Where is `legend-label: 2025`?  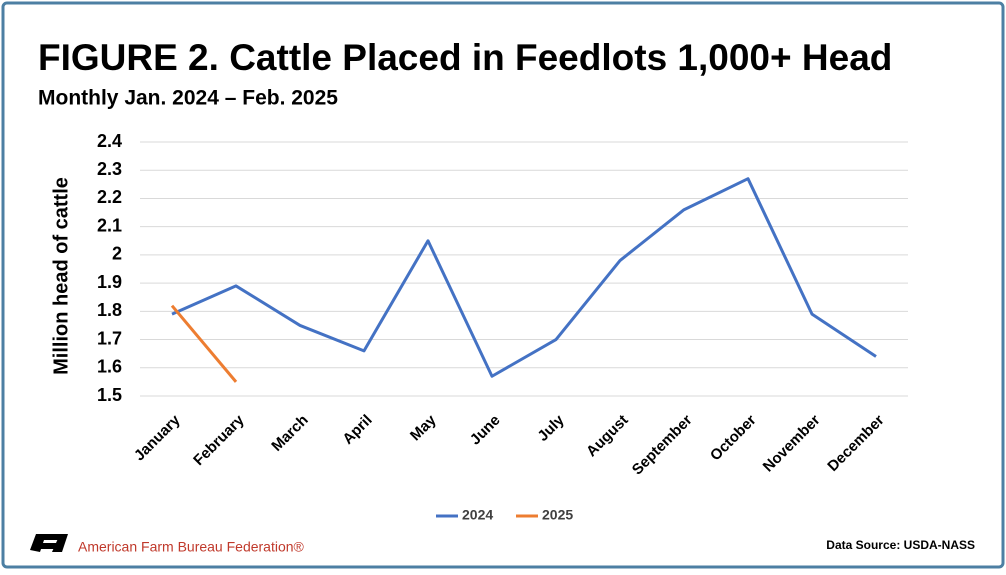 legend-label: 2025 is located at coordinates (557, 515).